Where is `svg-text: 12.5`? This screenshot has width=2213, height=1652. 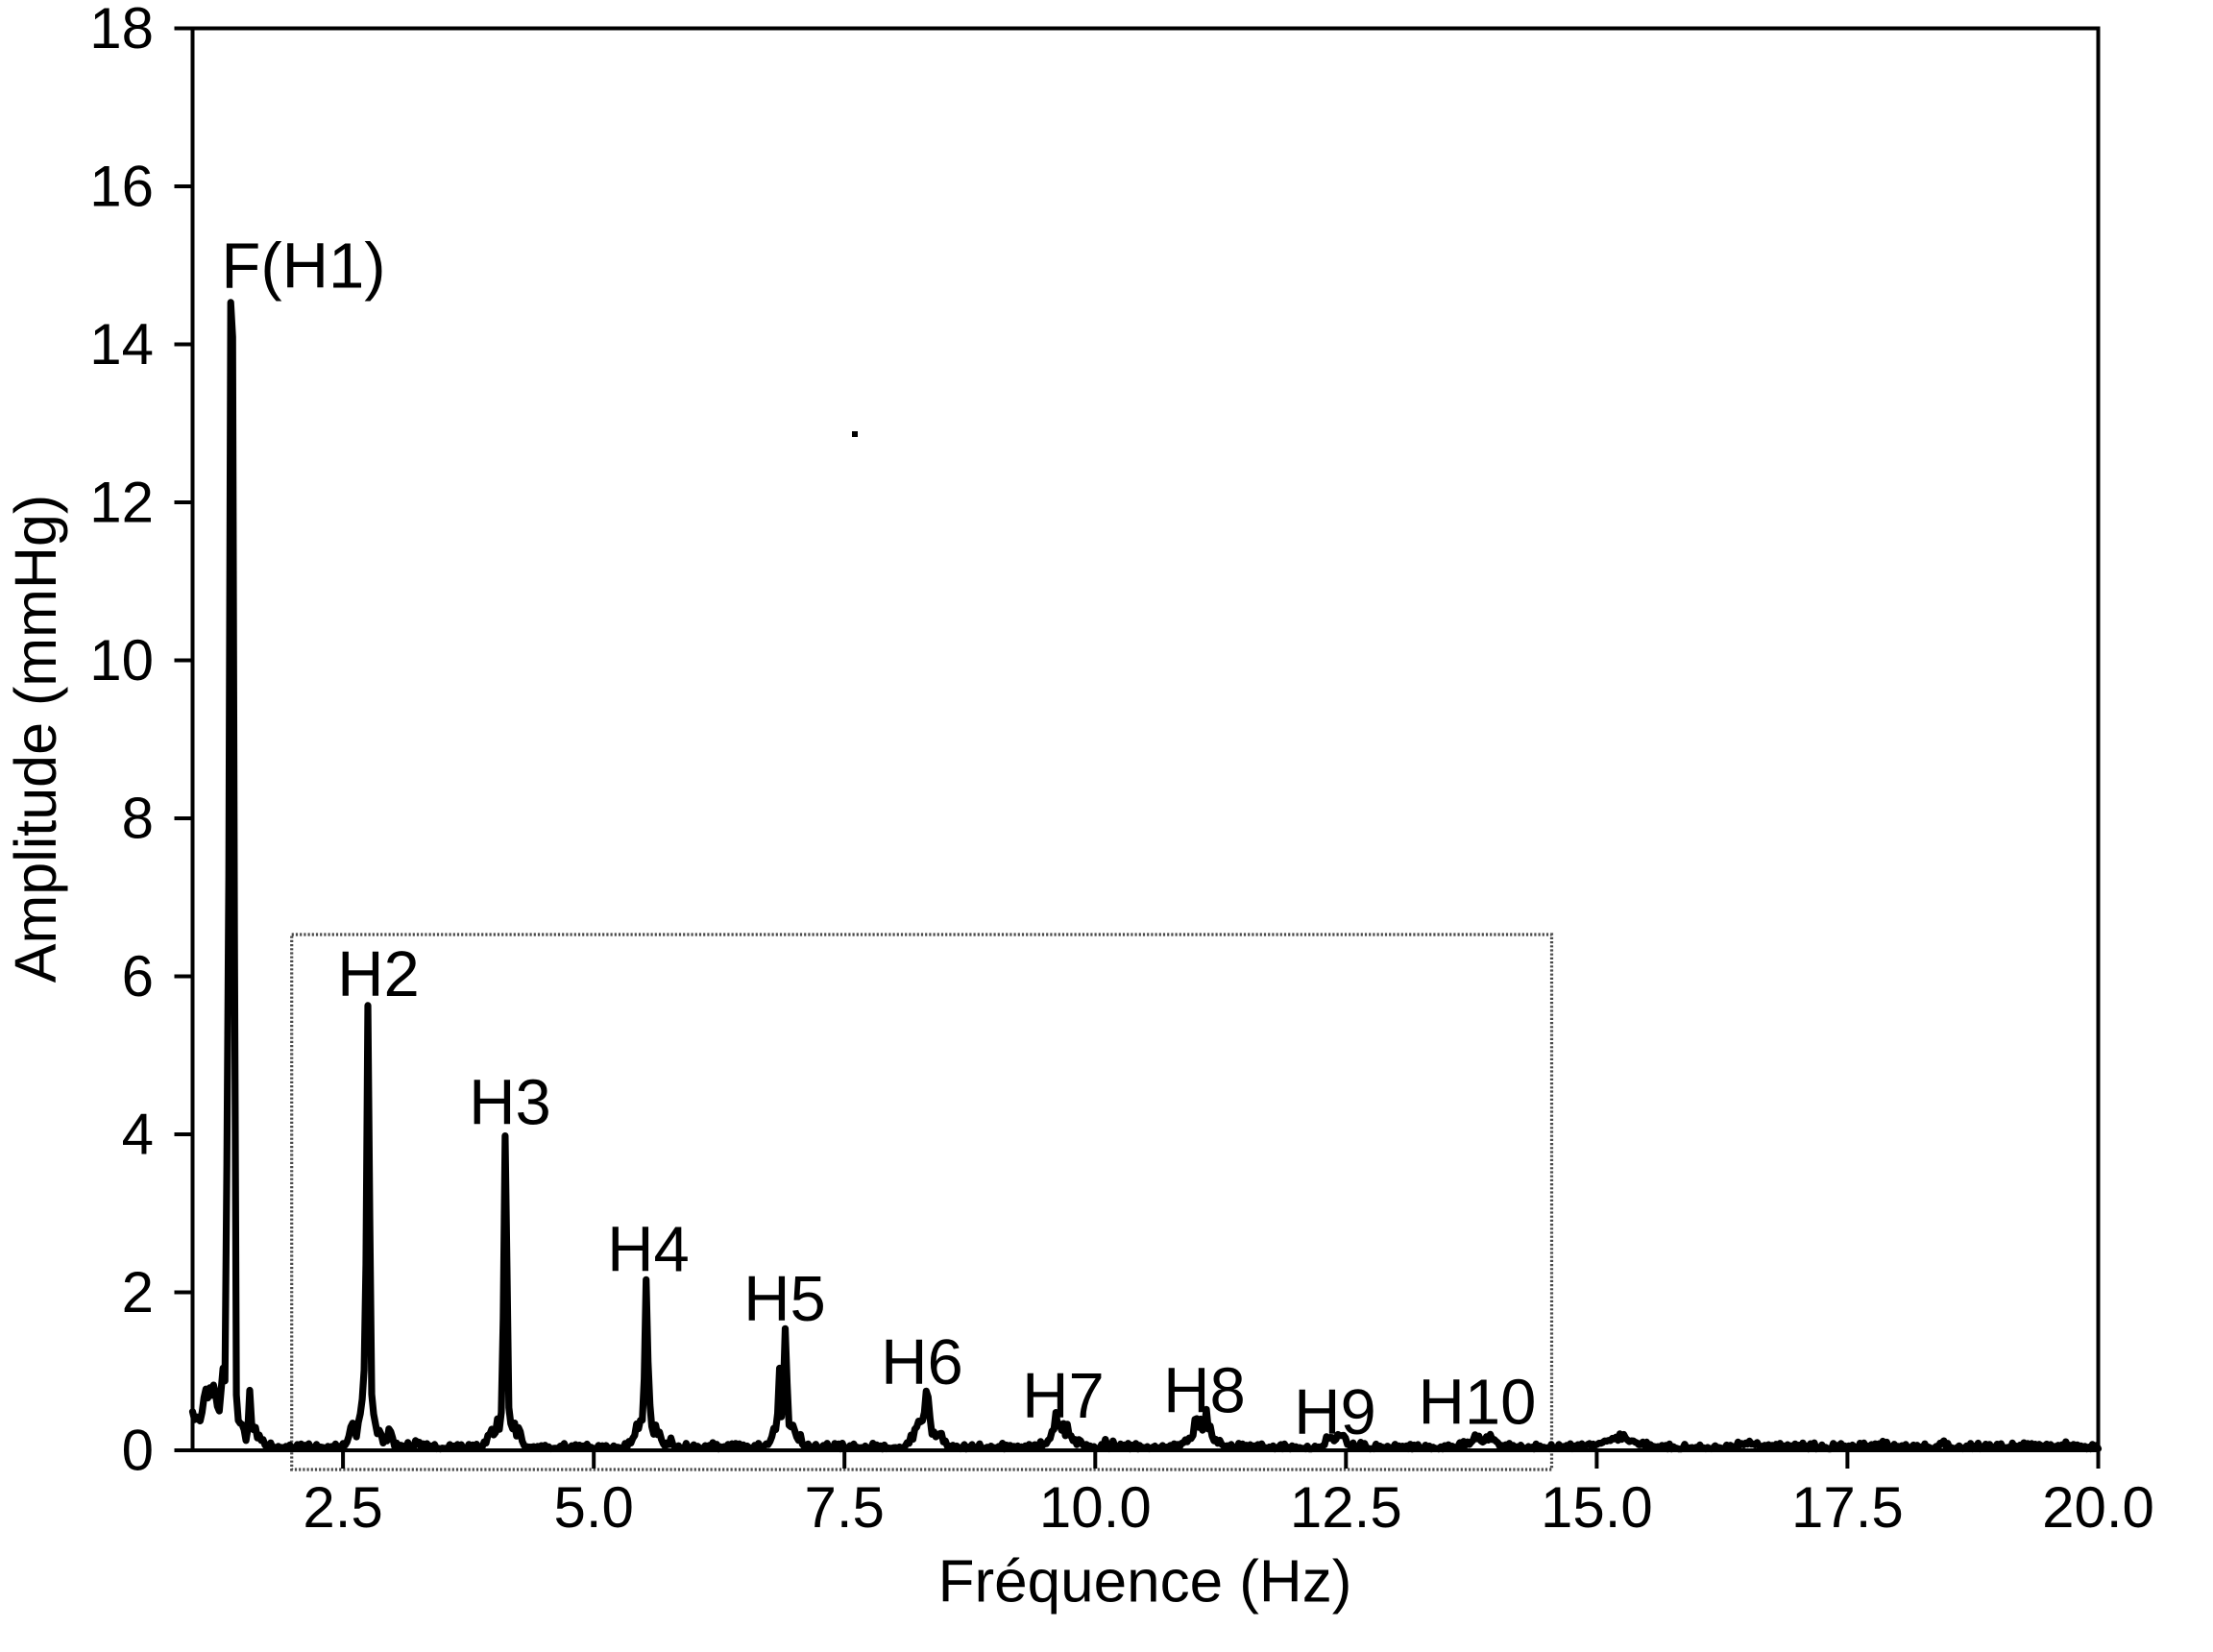 svg-text: 12.5 is located at coordinates (1346, 1507).